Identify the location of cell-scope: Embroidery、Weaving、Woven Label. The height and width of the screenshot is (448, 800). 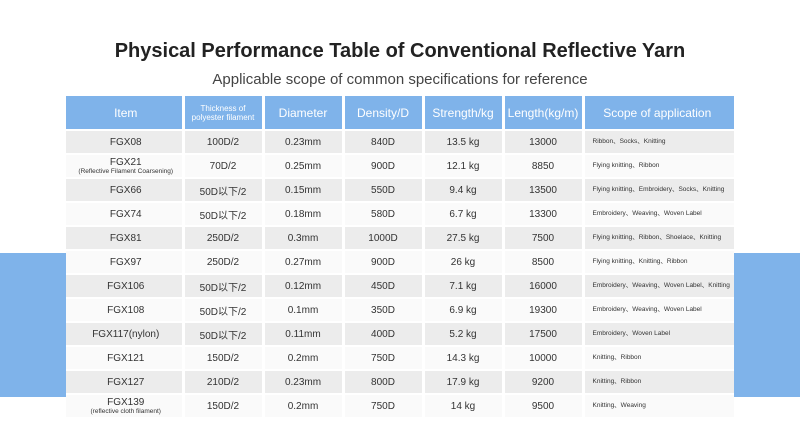
(655, 309).